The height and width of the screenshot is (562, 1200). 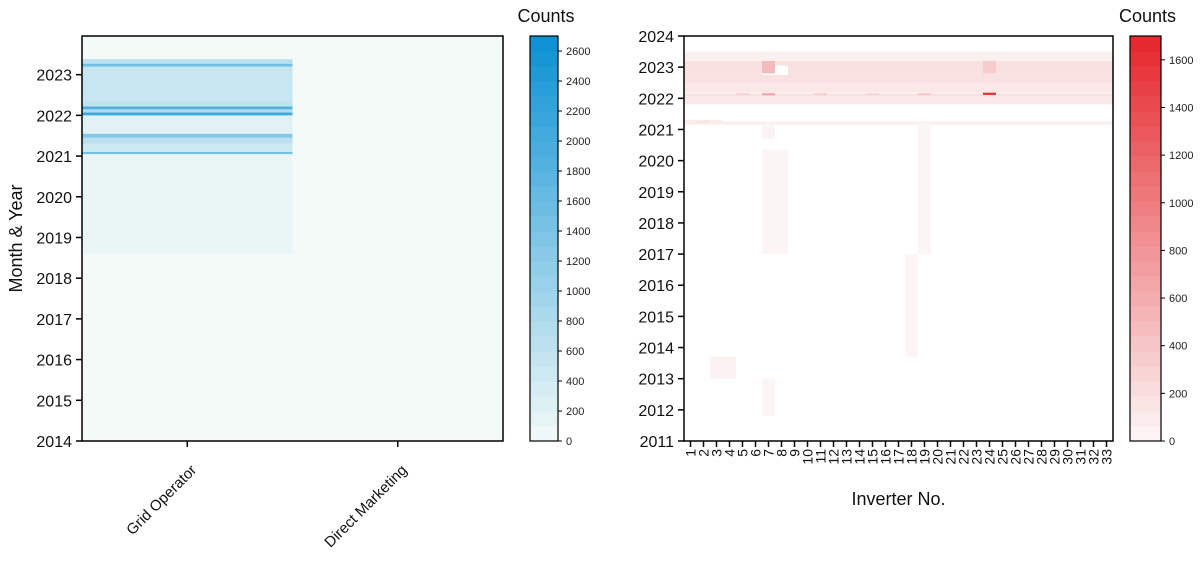 I want to click on x-tick-label: 12, so click(x=834, y=457).